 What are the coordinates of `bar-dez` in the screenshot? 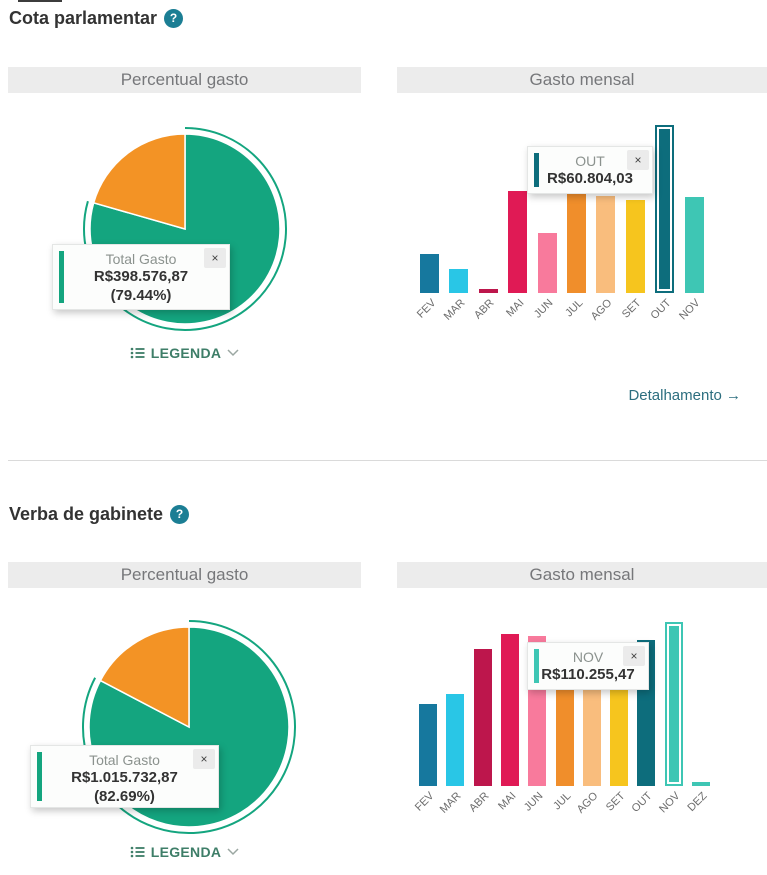 It's located at (701, 784).